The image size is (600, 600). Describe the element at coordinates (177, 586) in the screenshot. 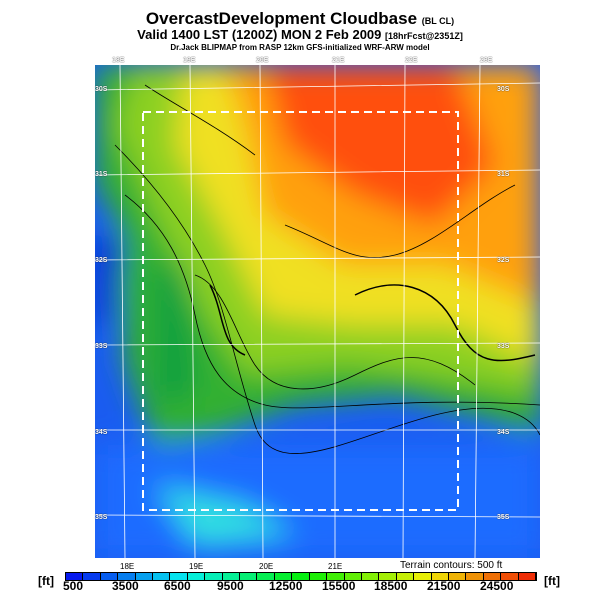

I see `colorbar-label: 6500` at that location.